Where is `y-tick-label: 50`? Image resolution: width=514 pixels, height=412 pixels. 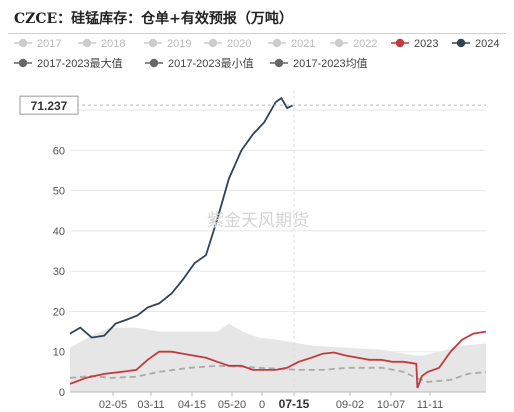 y-tick-label: 50 is located at coordinates (59, 192).